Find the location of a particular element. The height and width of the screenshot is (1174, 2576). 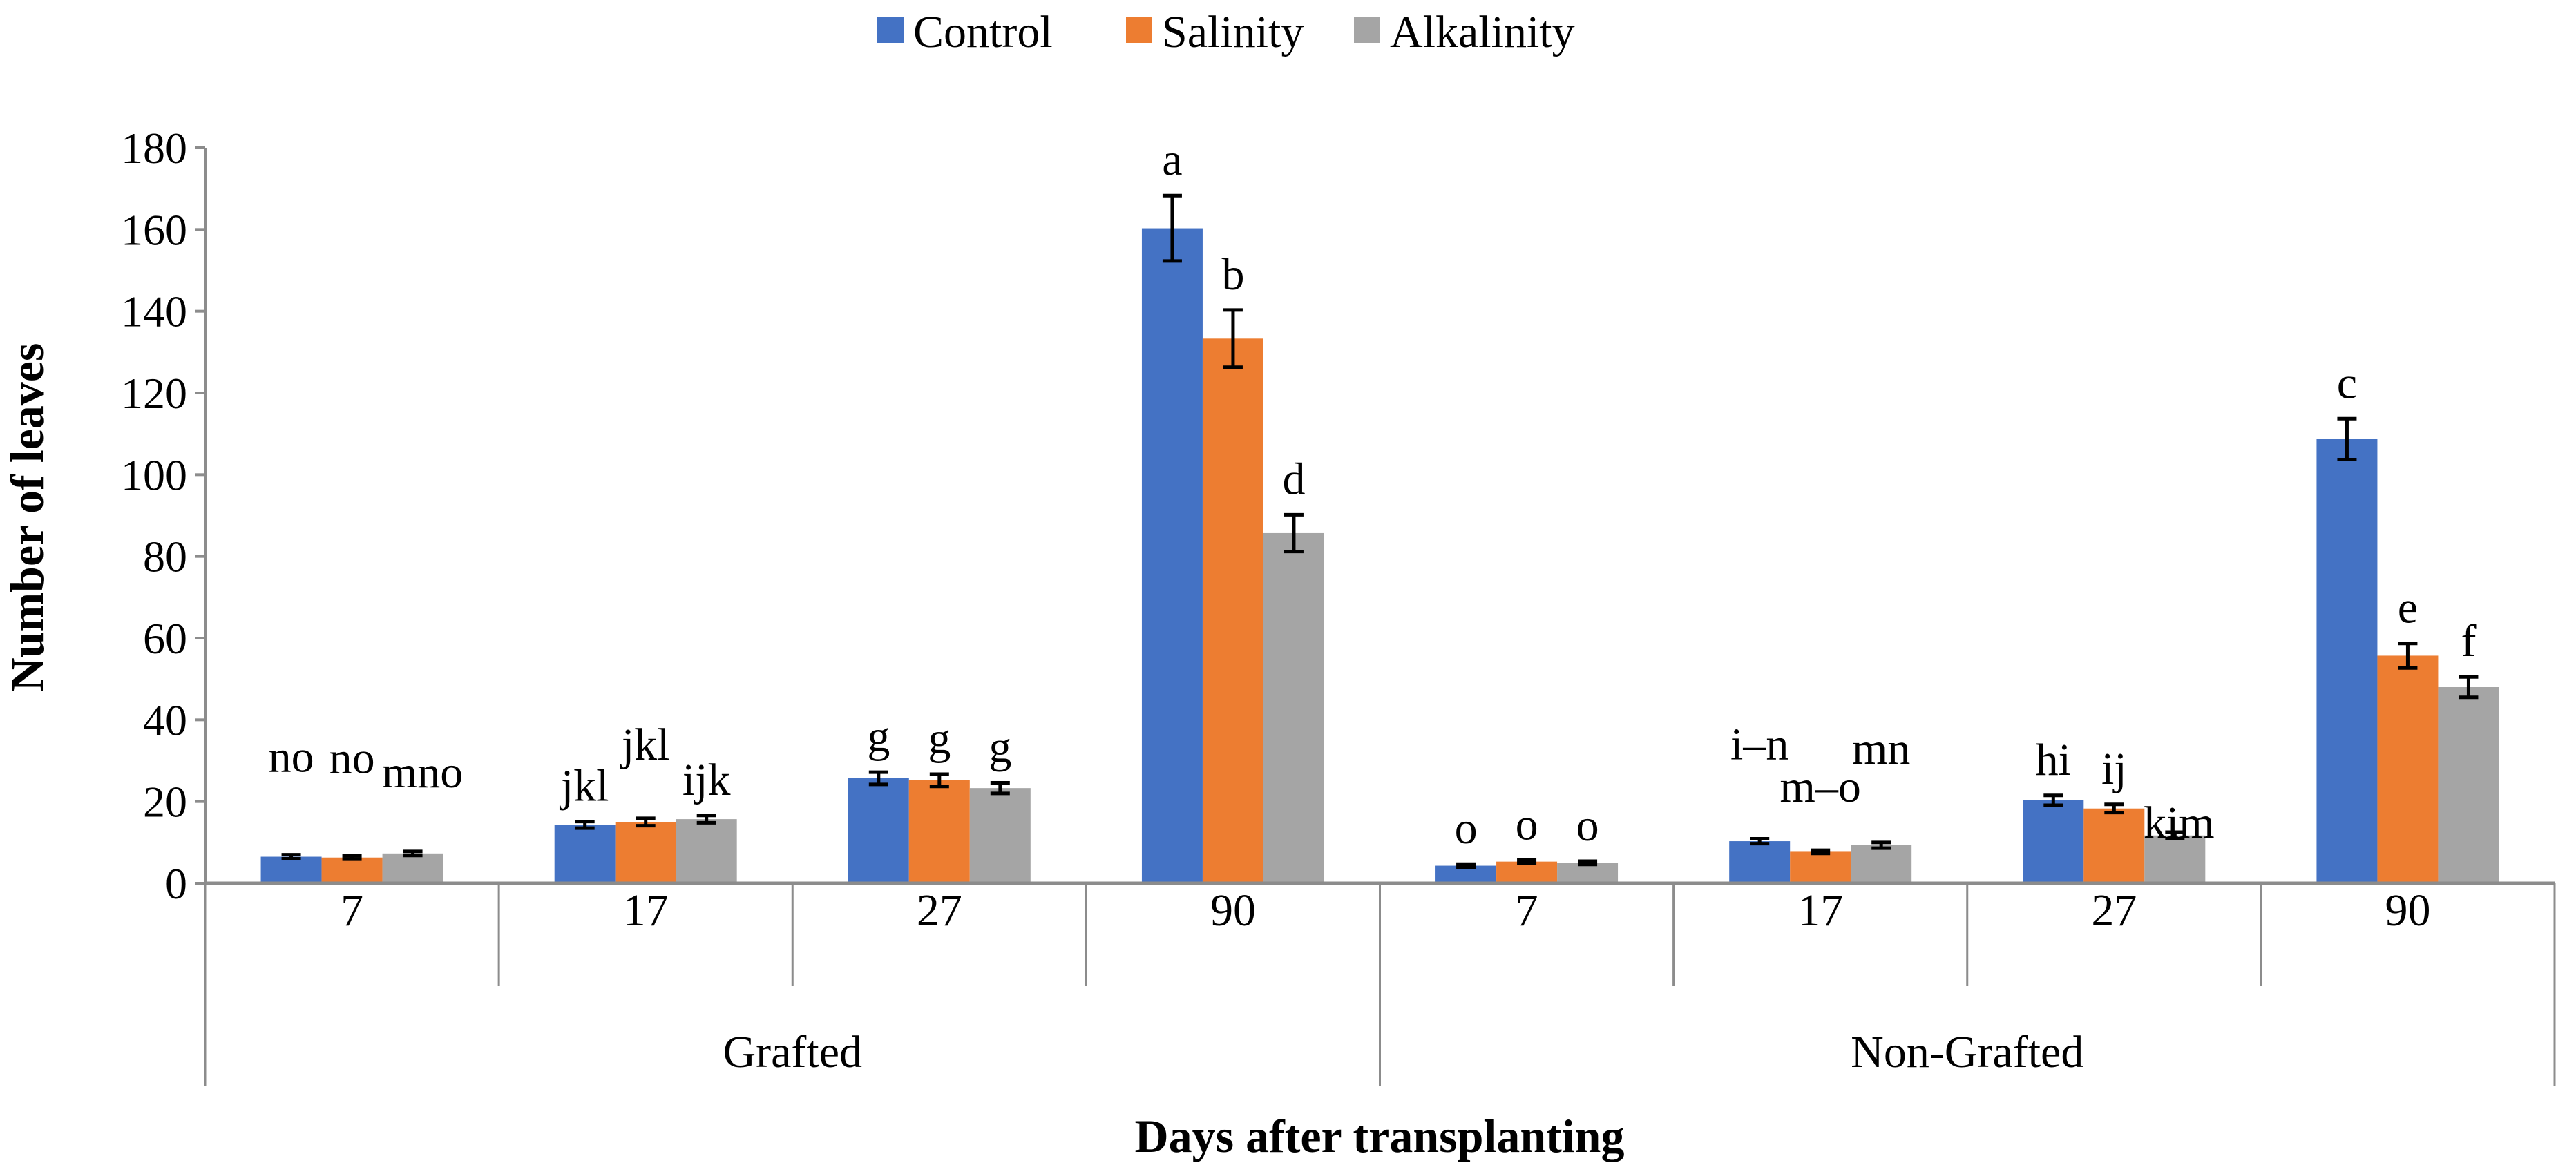

legend-swatch-alkalinity is located at coordinates (1367, 30).